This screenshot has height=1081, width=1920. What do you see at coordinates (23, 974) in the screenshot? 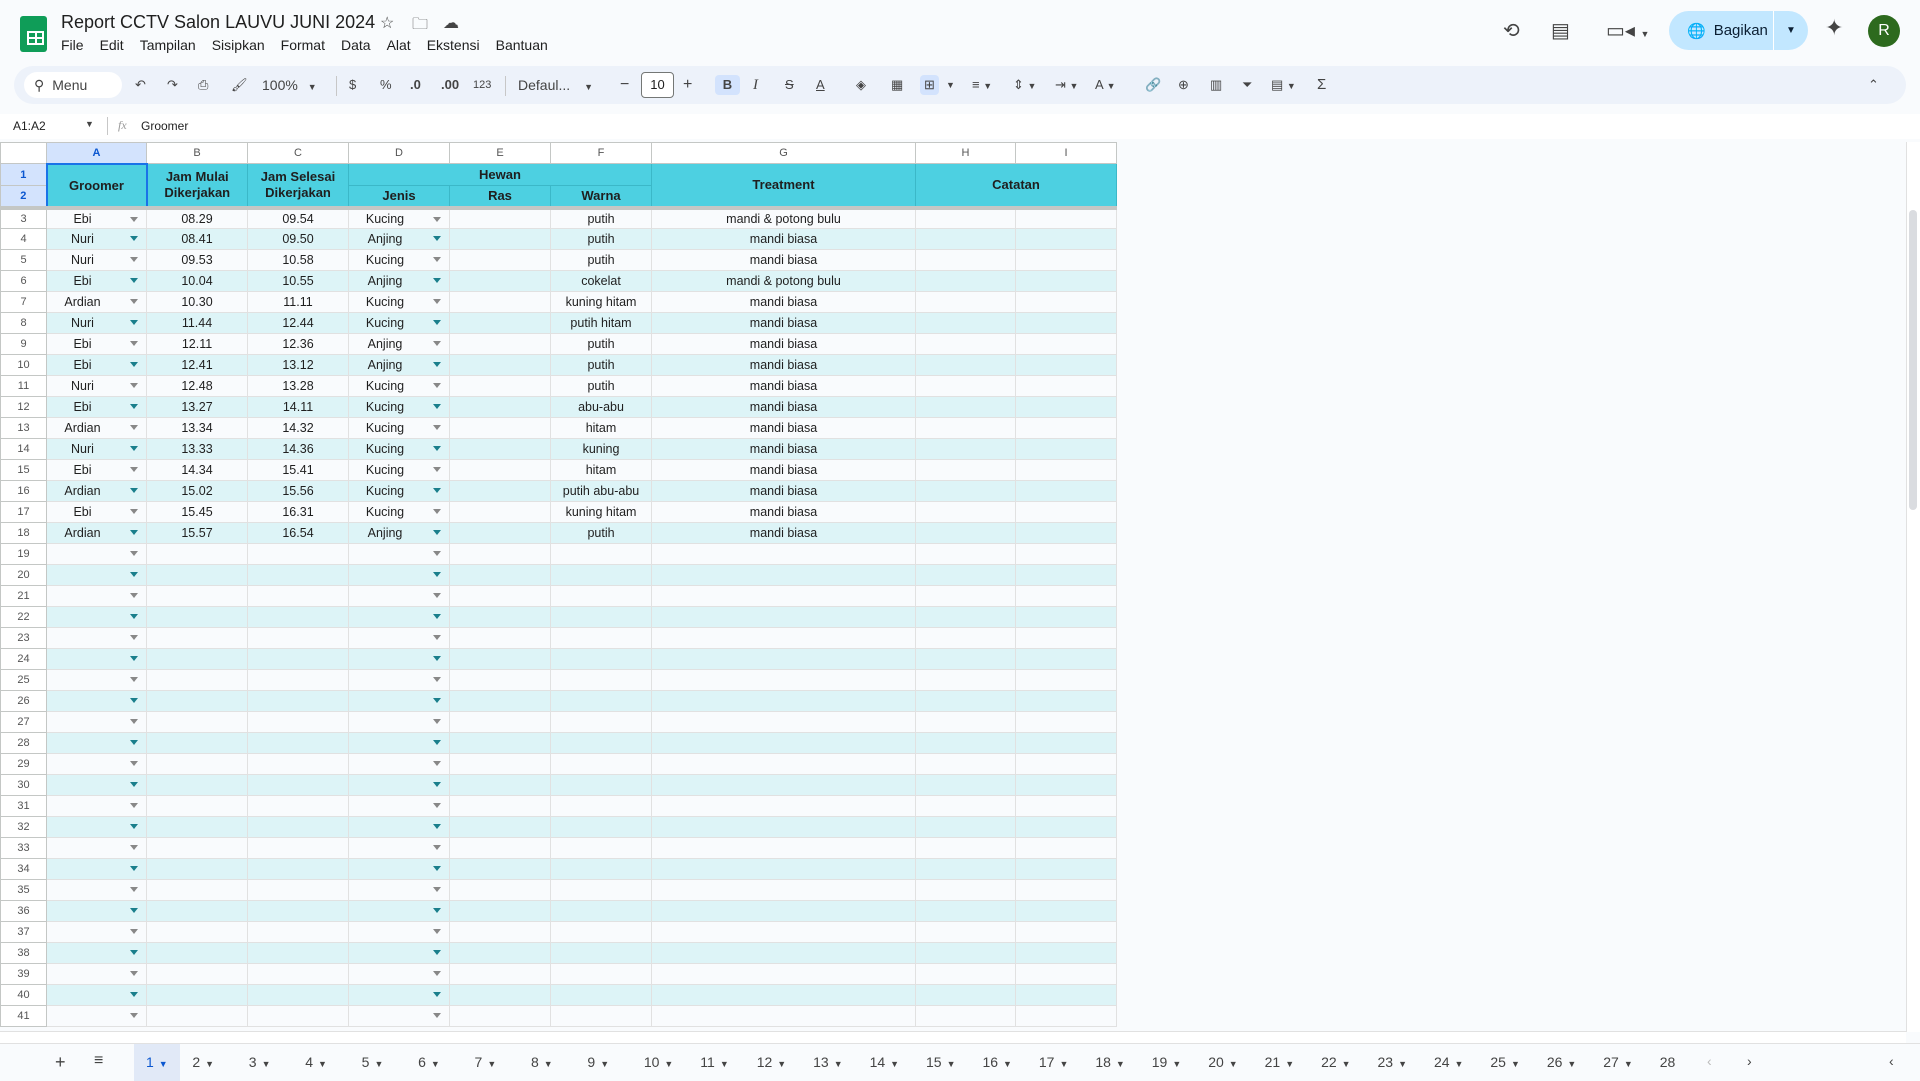
I see `row-header: 39` at bounding box center [23, 974].